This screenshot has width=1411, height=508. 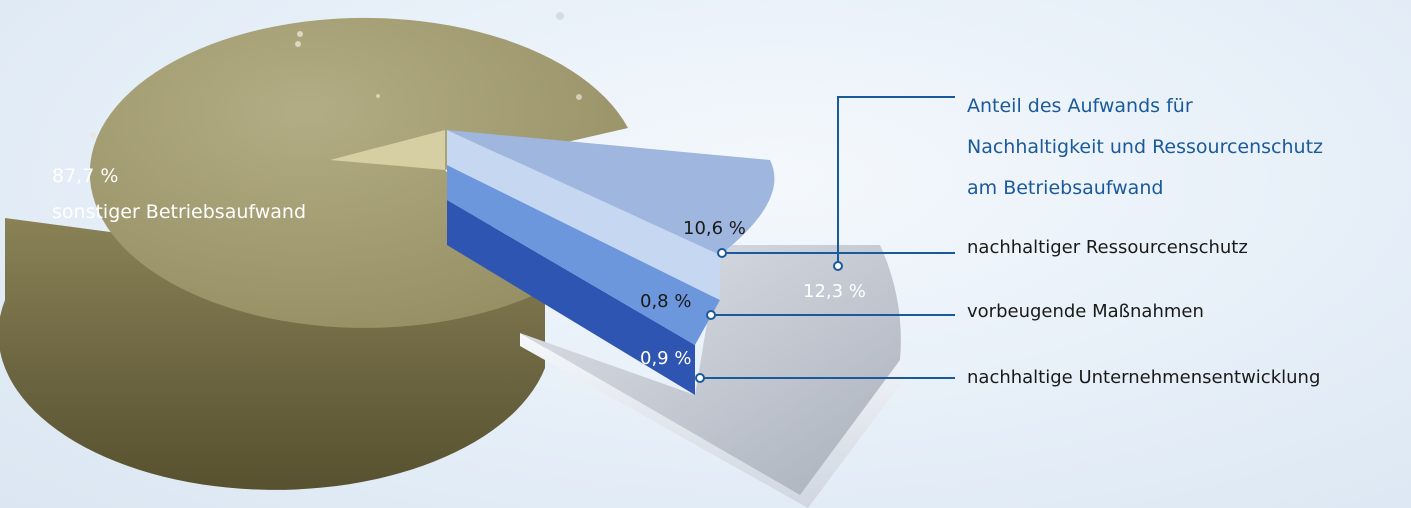 What do you see at coordinates (714, 228) in the screenshot?
I see `label-resource-value: 10,6 %` at bounding box center [714, 228].